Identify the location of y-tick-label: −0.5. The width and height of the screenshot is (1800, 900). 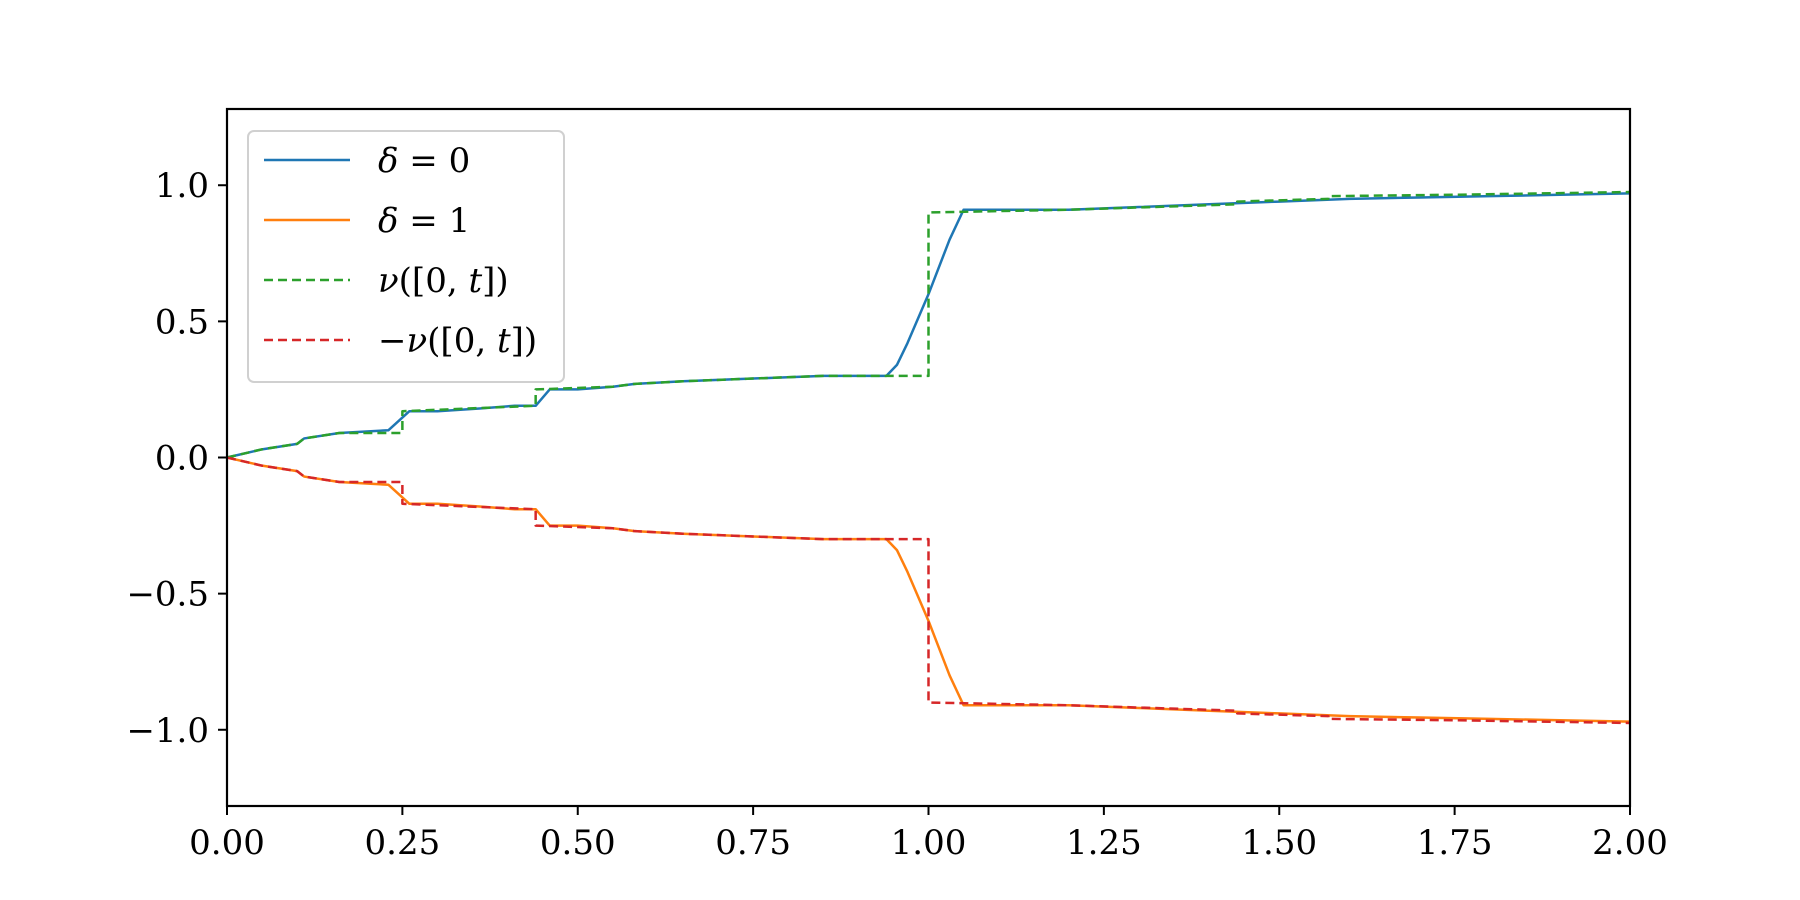
(167, 595).